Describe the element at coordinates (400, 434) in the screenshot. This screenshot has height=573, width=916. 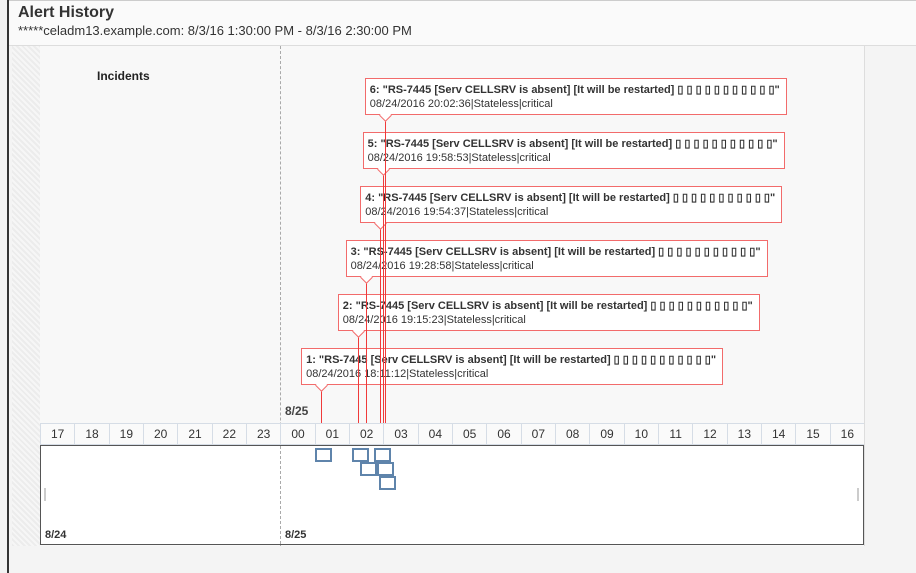
I see `hour-tick: 03` at that location.